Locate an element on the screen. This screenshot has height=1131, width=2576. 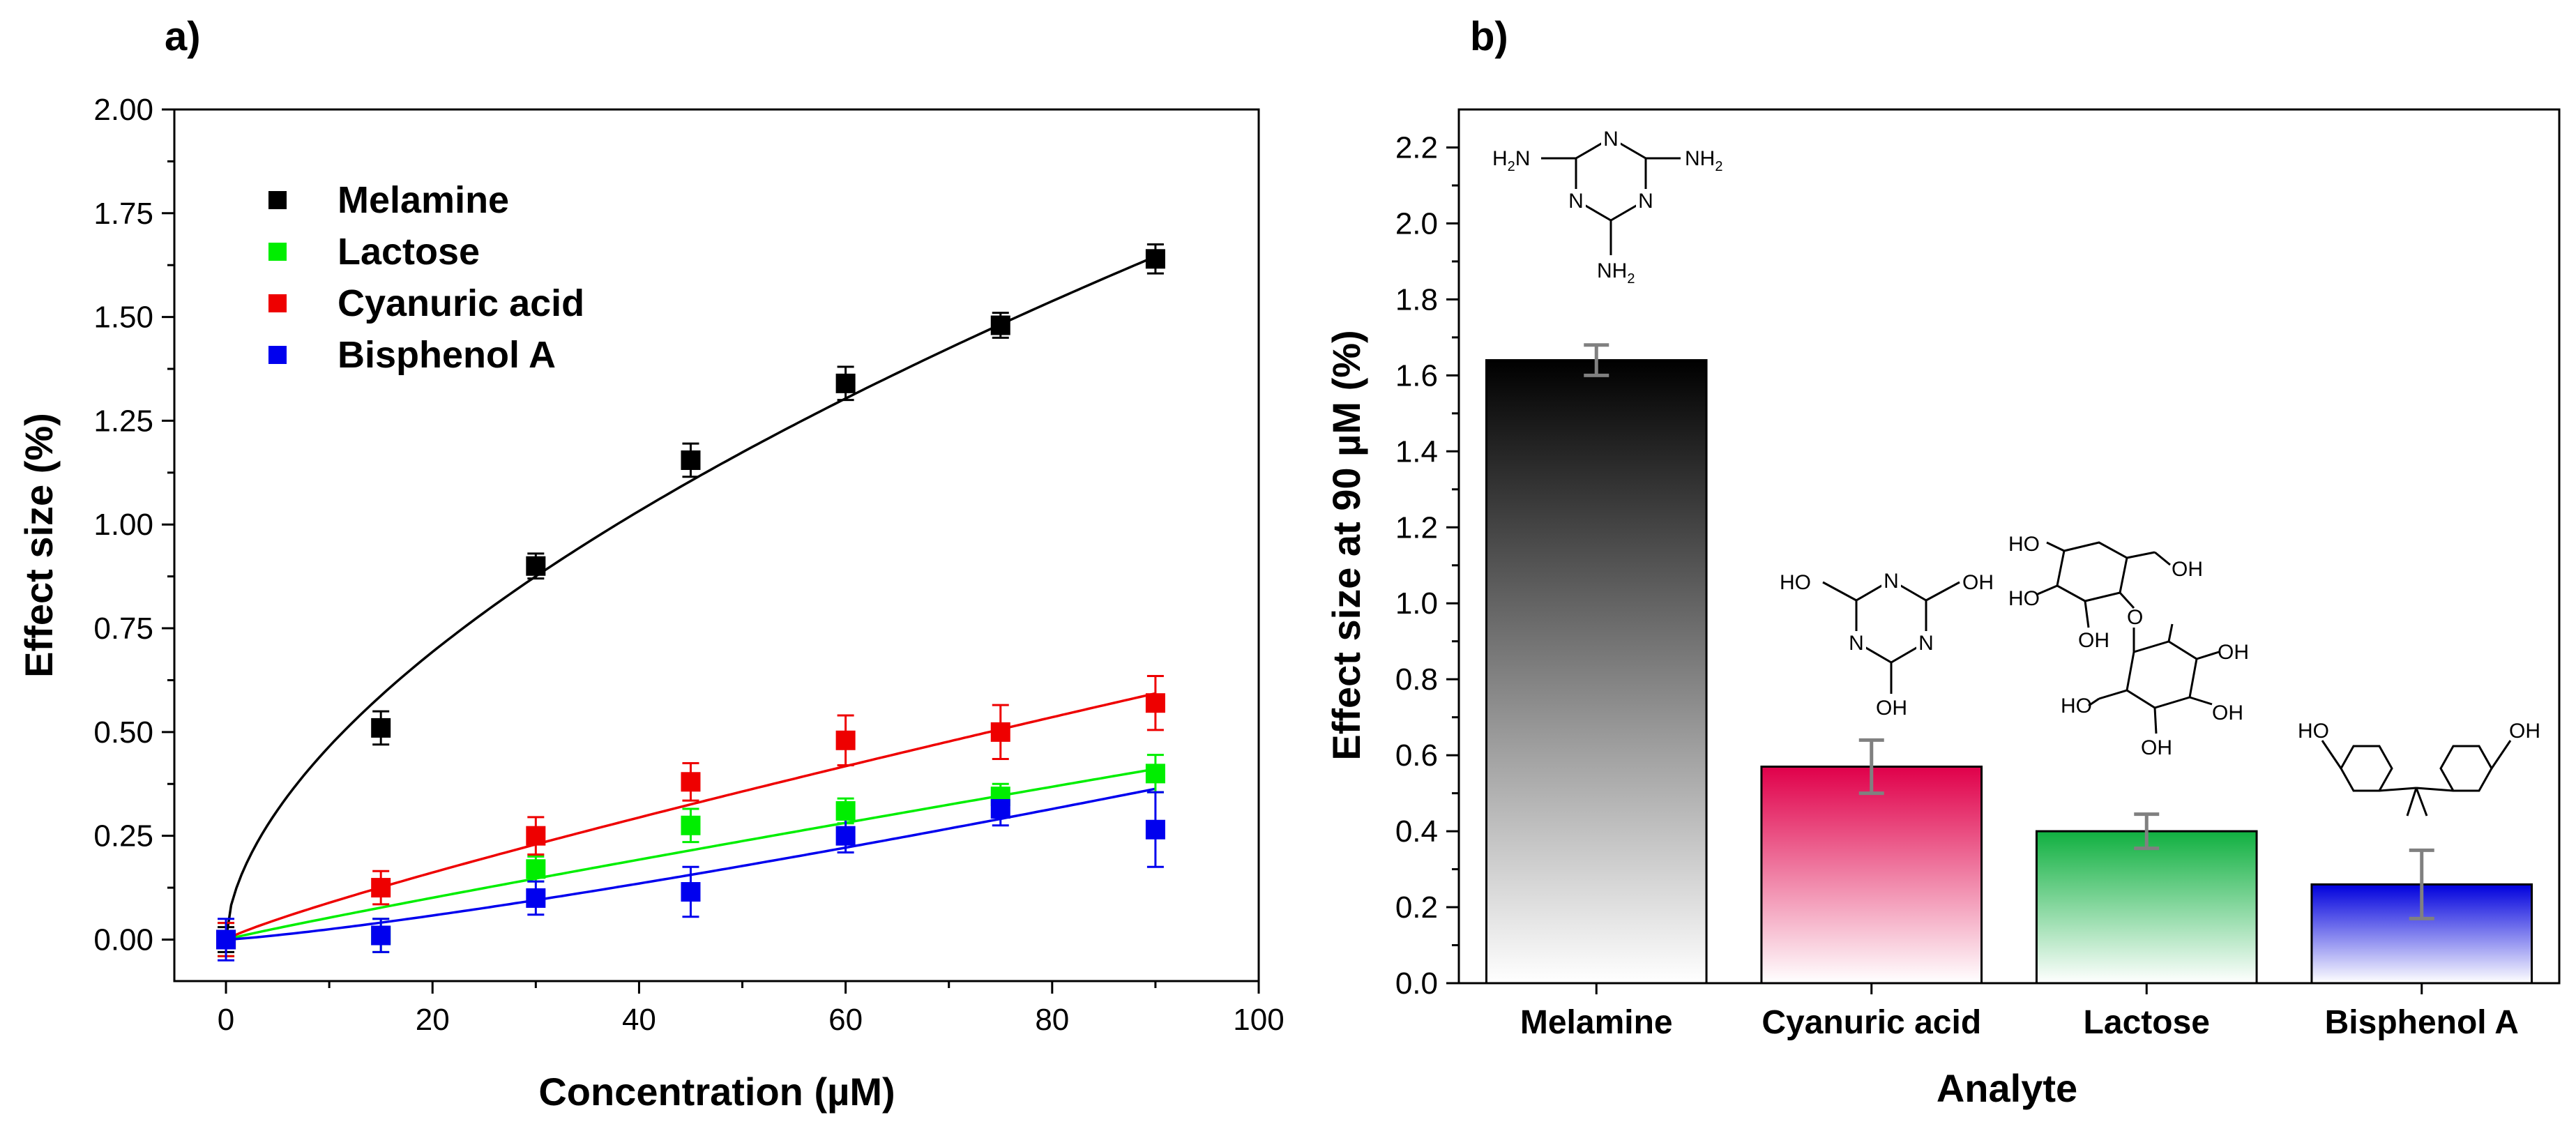
melamine-atom-labels: N N N H2N NH2 NH2 is located at coordinates (1607, 207).